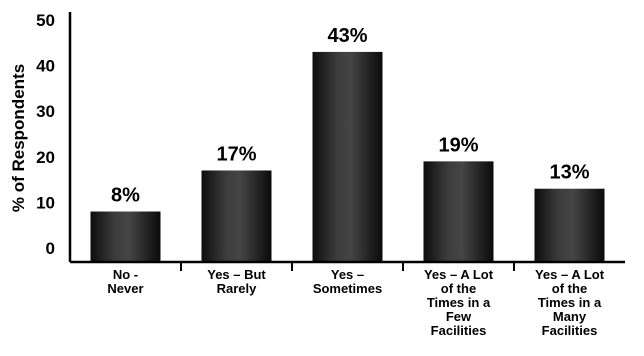  I want to click on y-axis-label: % of Respondents, so click(18, 138).